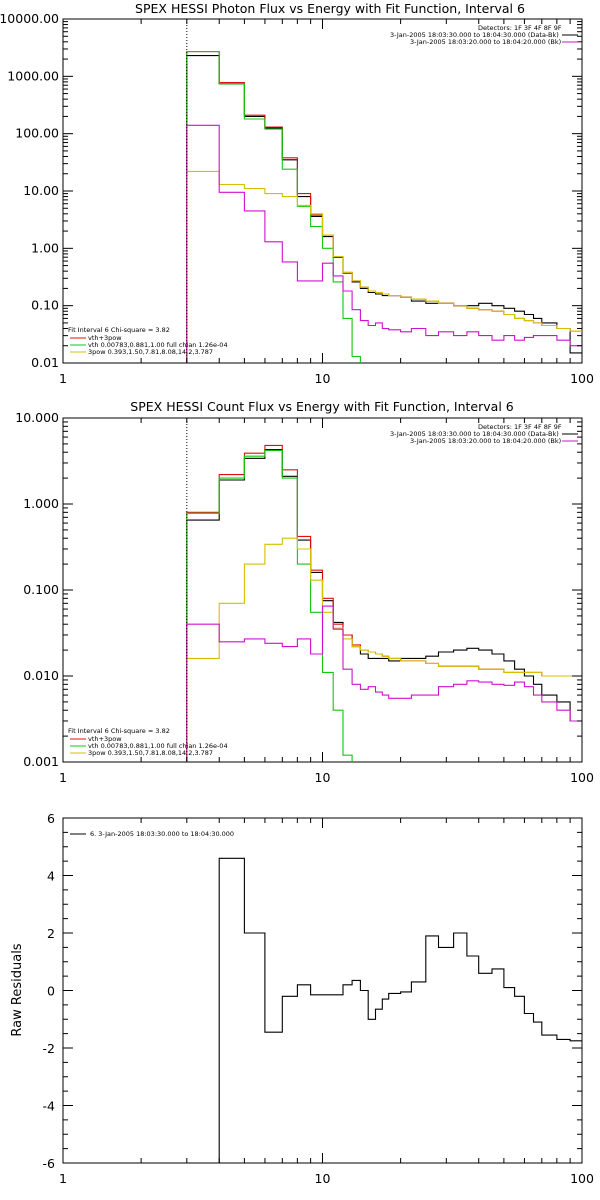 Image resolution: width=600 pixels, height=1200 pixels. What do you see at coordinates (41, 675) in the screenshot?
I see `y-tick-label: 0.010` at bounding box center [41, 675].